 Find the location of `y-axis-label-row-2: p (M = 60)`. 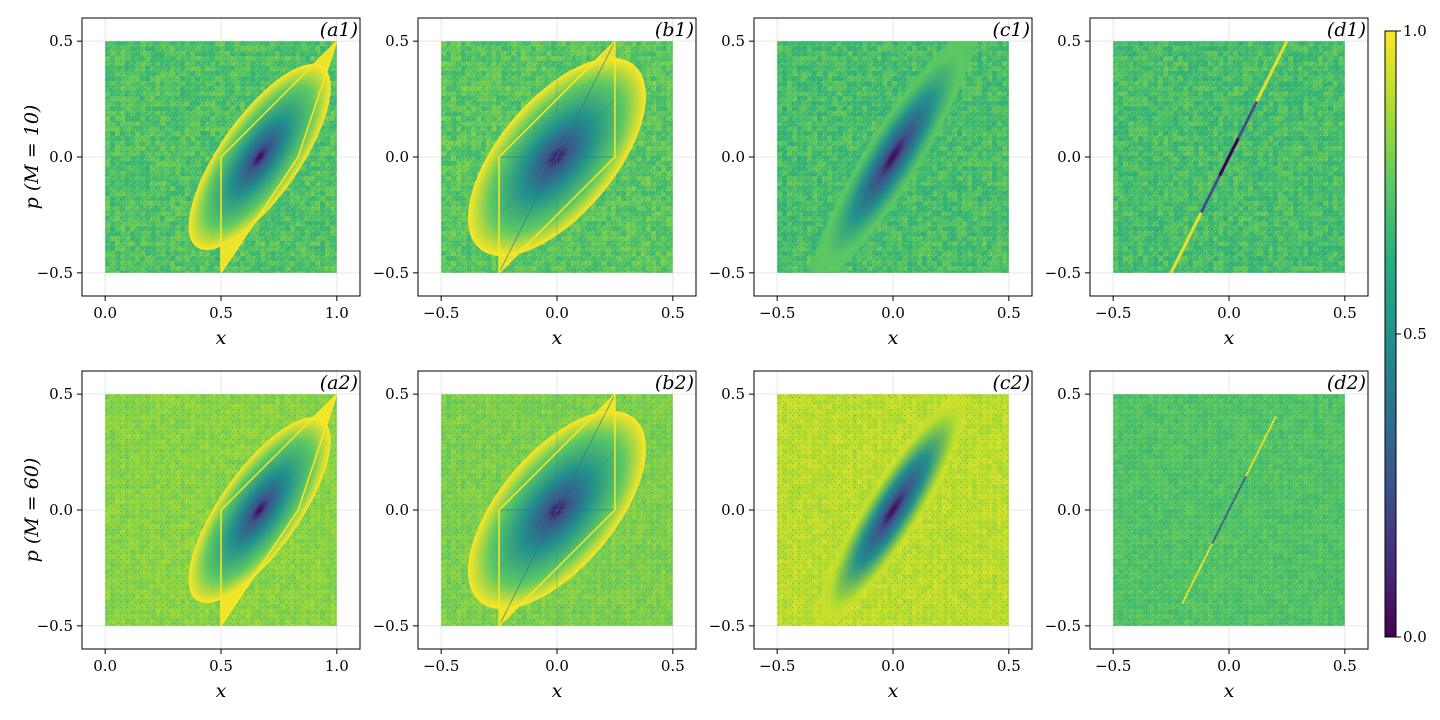

y-axis-label-row-2: p (M = 60) is located at coordinates (32, 510).